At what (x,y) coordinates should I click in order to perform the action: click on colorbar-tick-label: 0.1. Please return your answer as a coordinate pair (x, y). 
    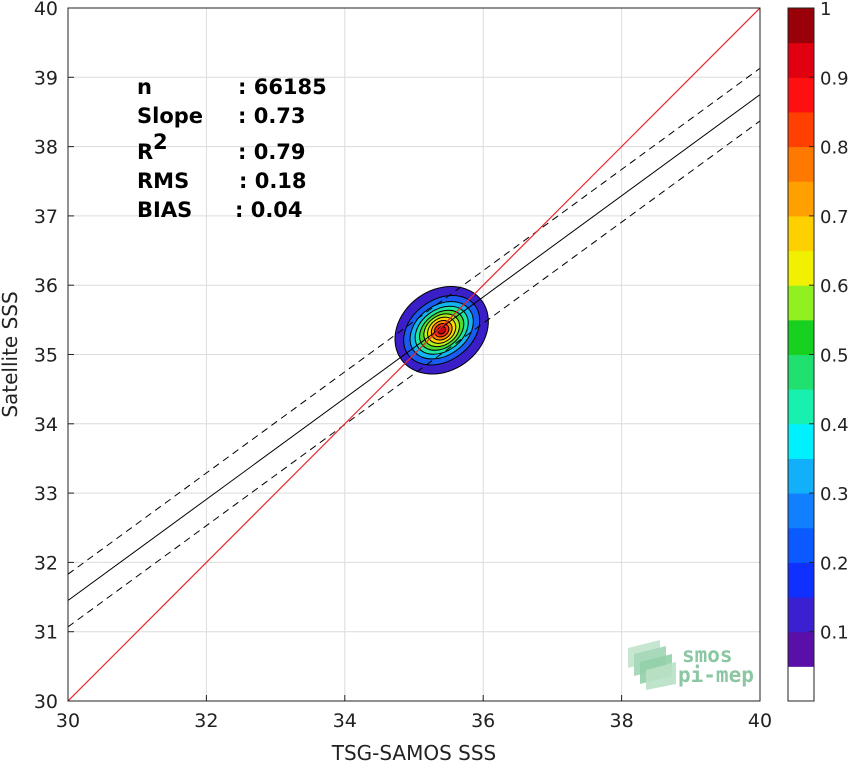
    Looking at the image, I should click on (834, 633).